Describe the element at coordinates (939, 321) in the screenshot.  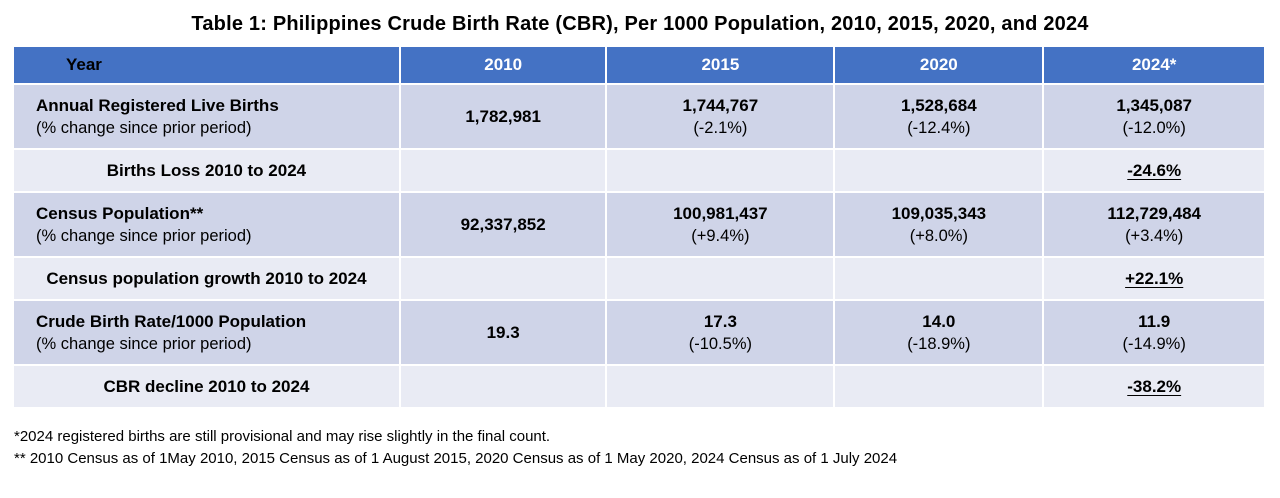
I see `cell-value: 14.0` at that location.